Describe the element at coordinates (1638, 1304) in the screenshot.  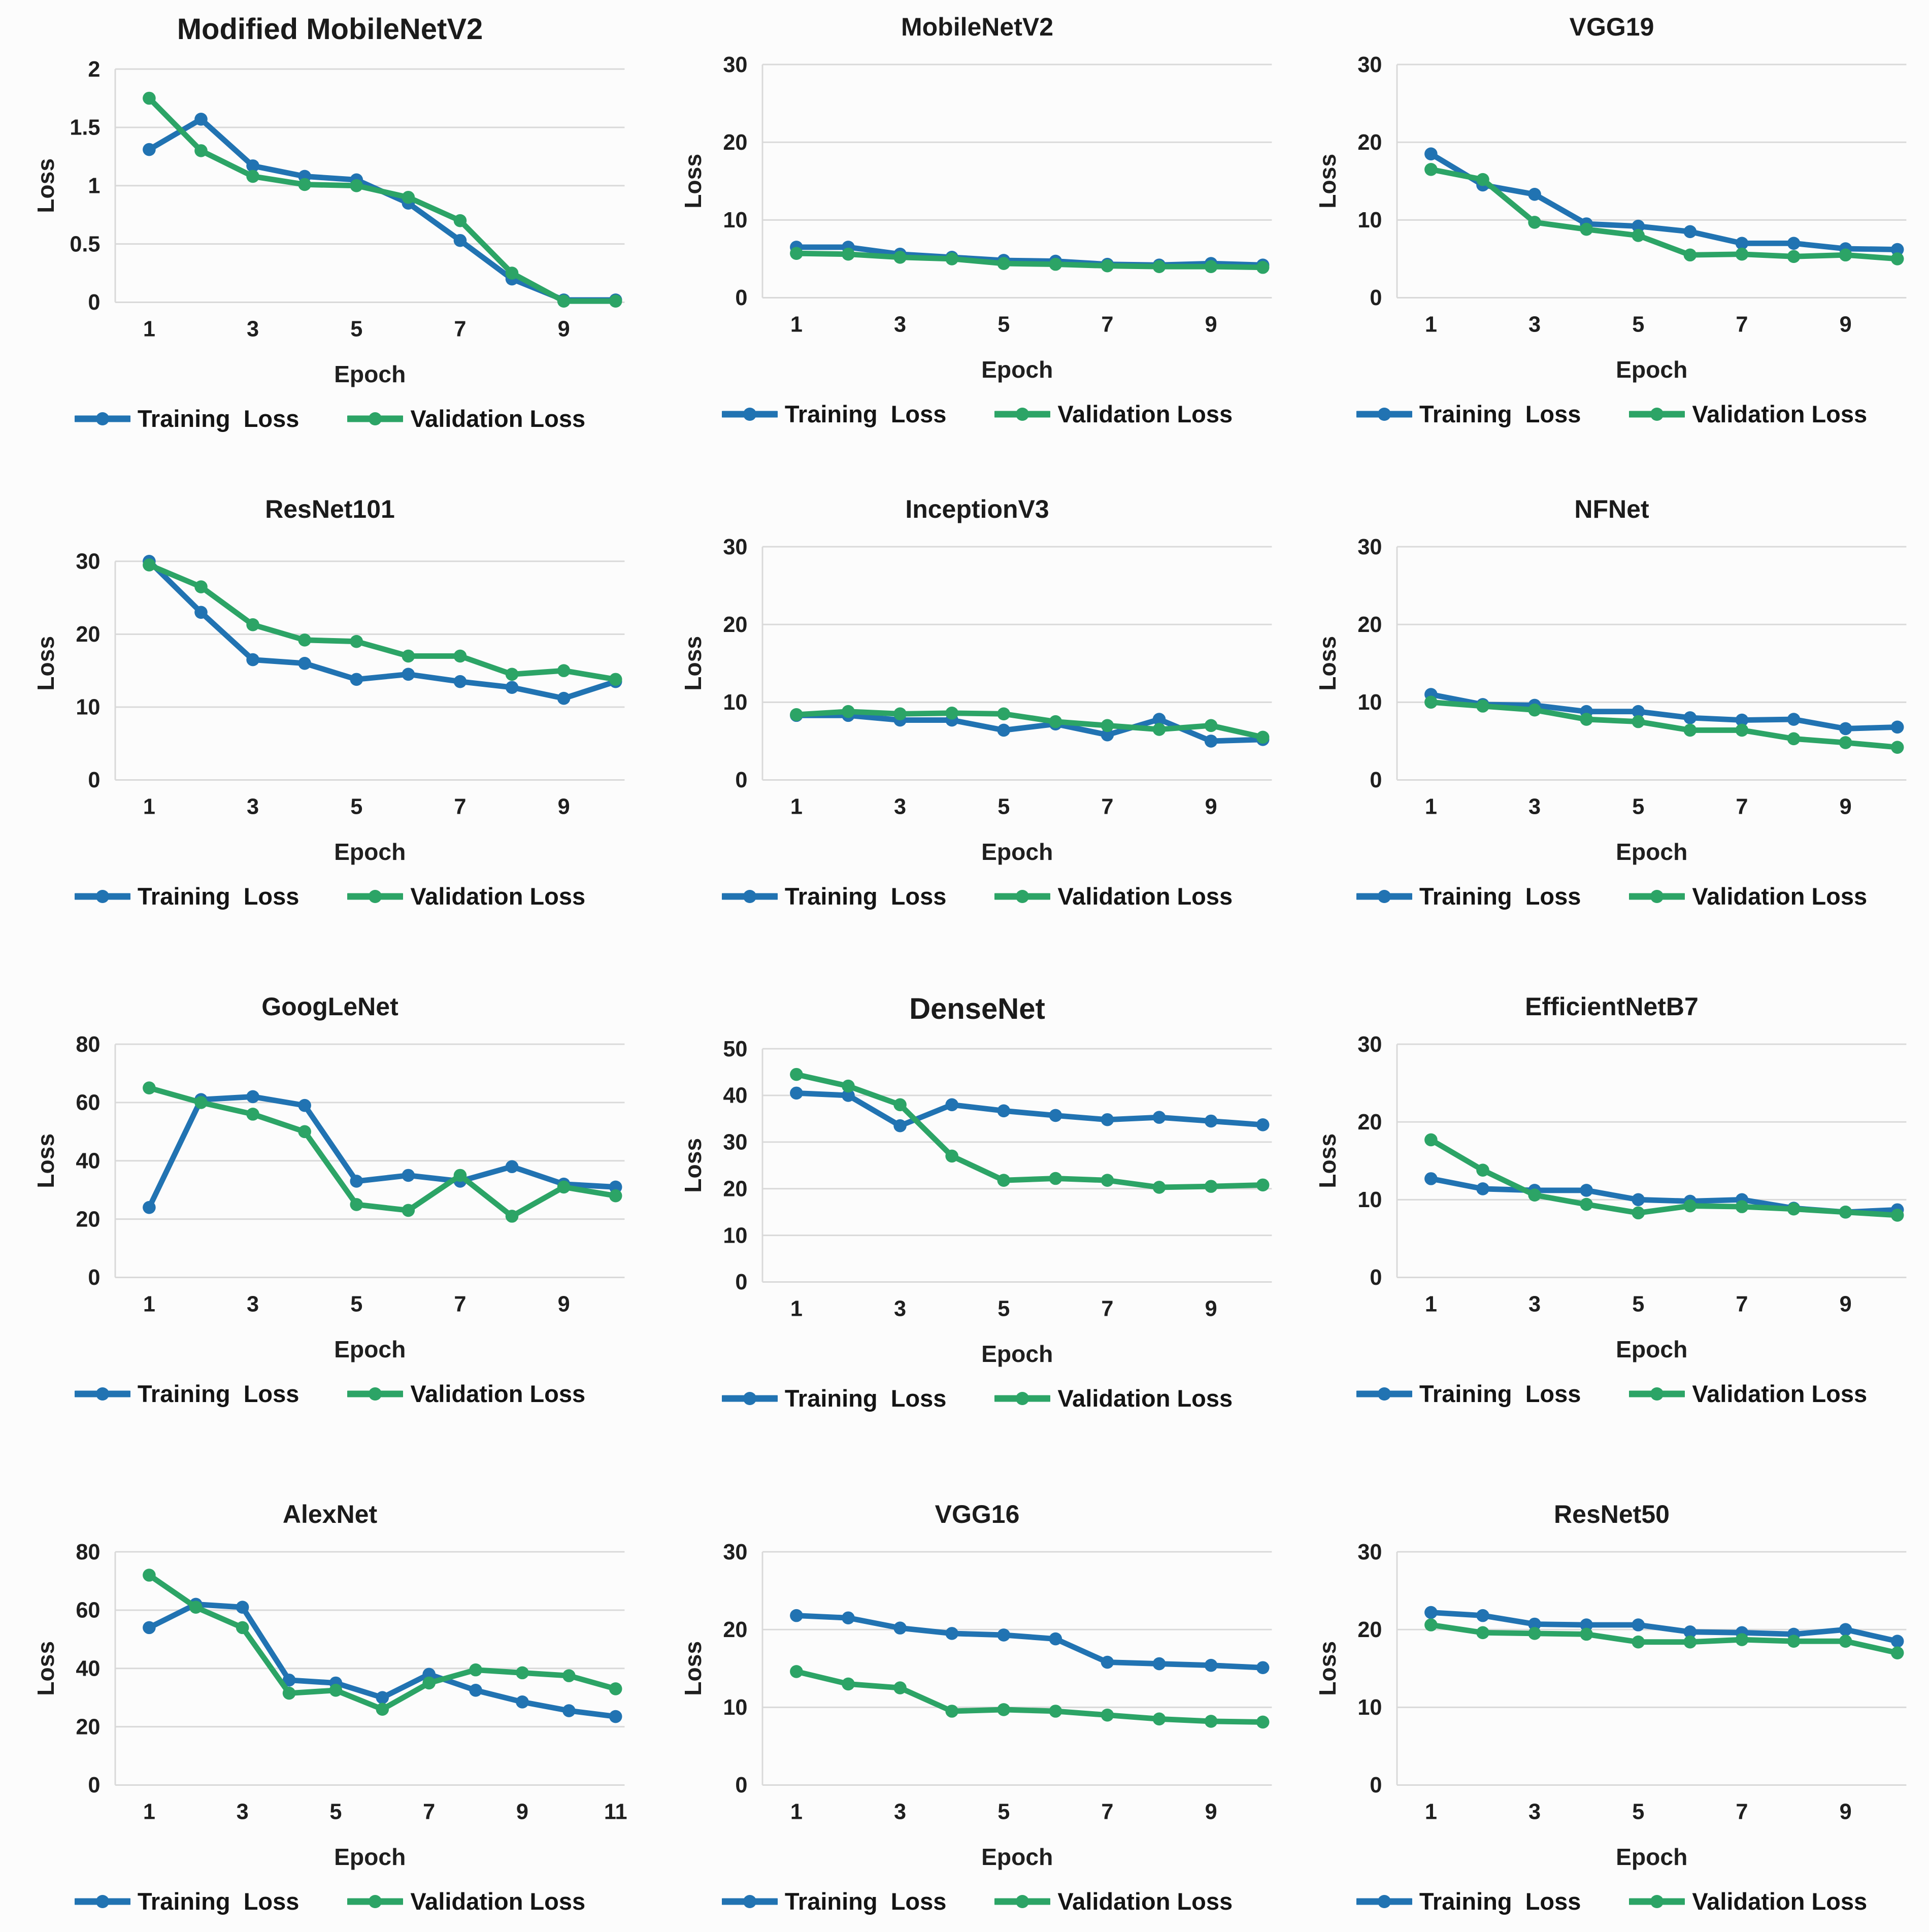
I see `x-tick-label: 5` at that location.